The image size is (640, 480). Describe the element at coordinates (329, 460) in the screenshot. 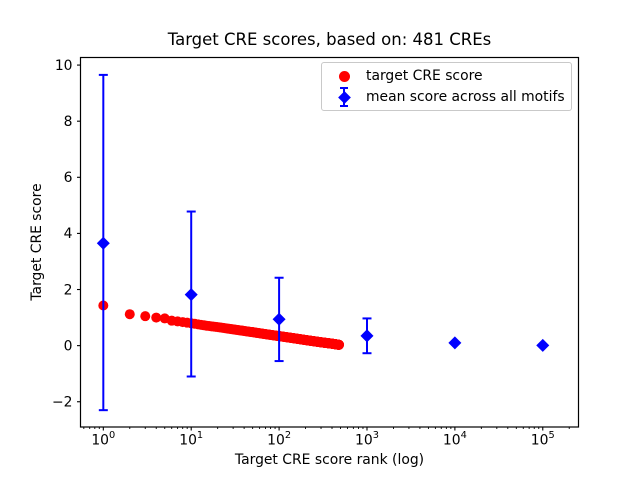

I see `x-axis-label: Target CRE score rank (log)` at that location.